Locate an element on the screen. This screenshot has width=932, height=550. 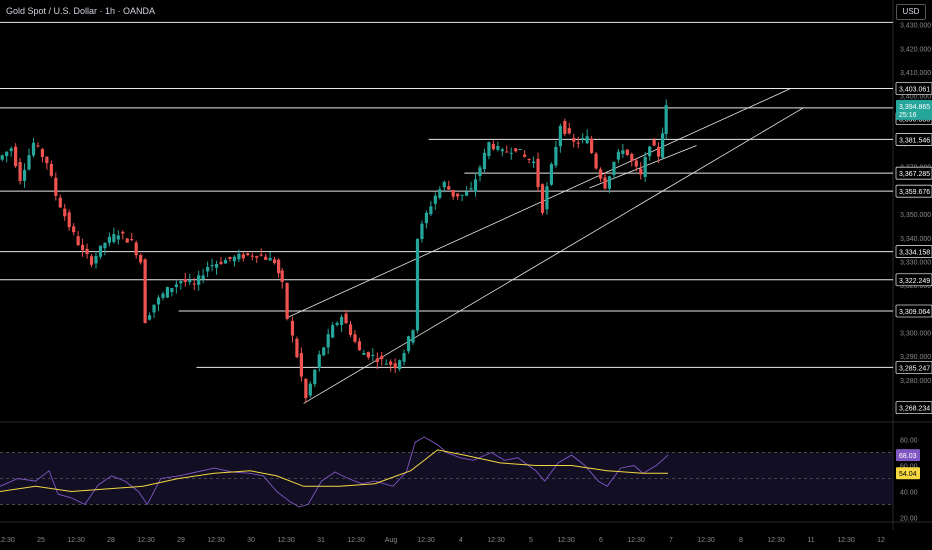
x-tick-label: 29 is located at coordinates (181, 540).